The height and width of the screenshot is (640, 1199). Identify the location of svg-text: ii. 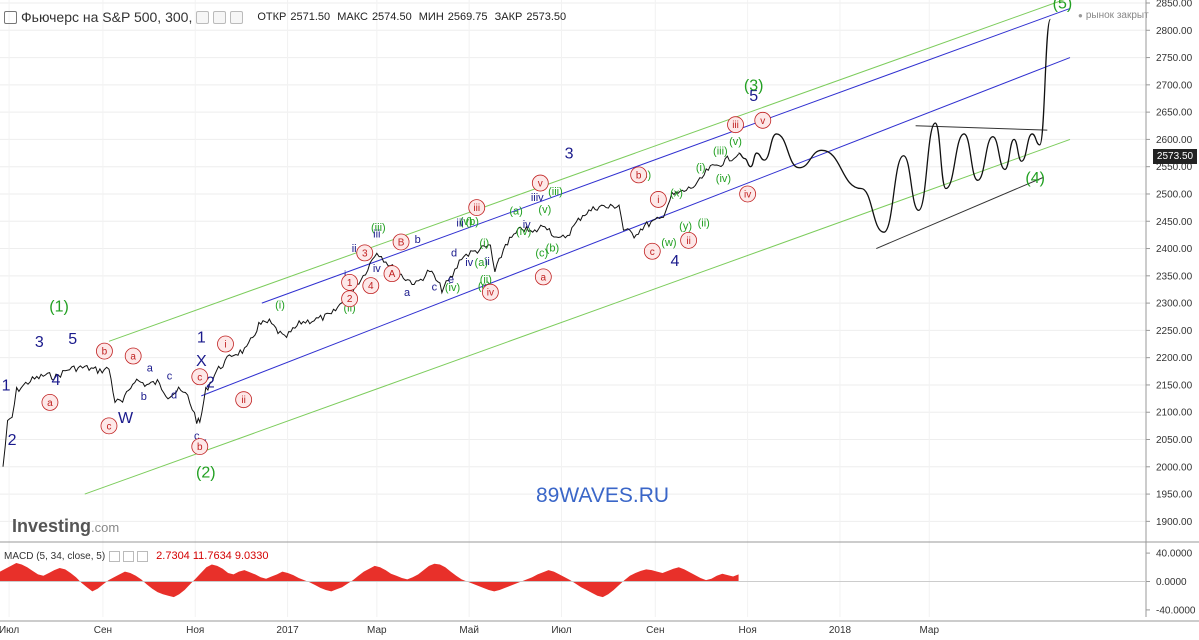
(243, 400).